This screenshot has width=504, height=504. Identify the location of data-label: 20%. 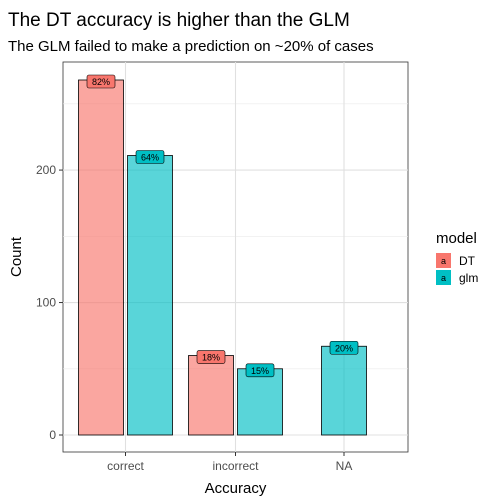
(344, 348).